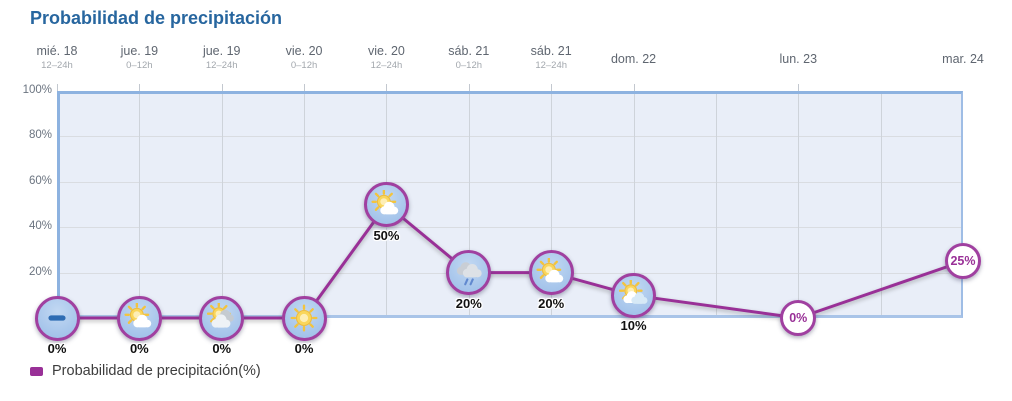  I want to click on y-axis-tick-label: 60%, so click(40, 180).